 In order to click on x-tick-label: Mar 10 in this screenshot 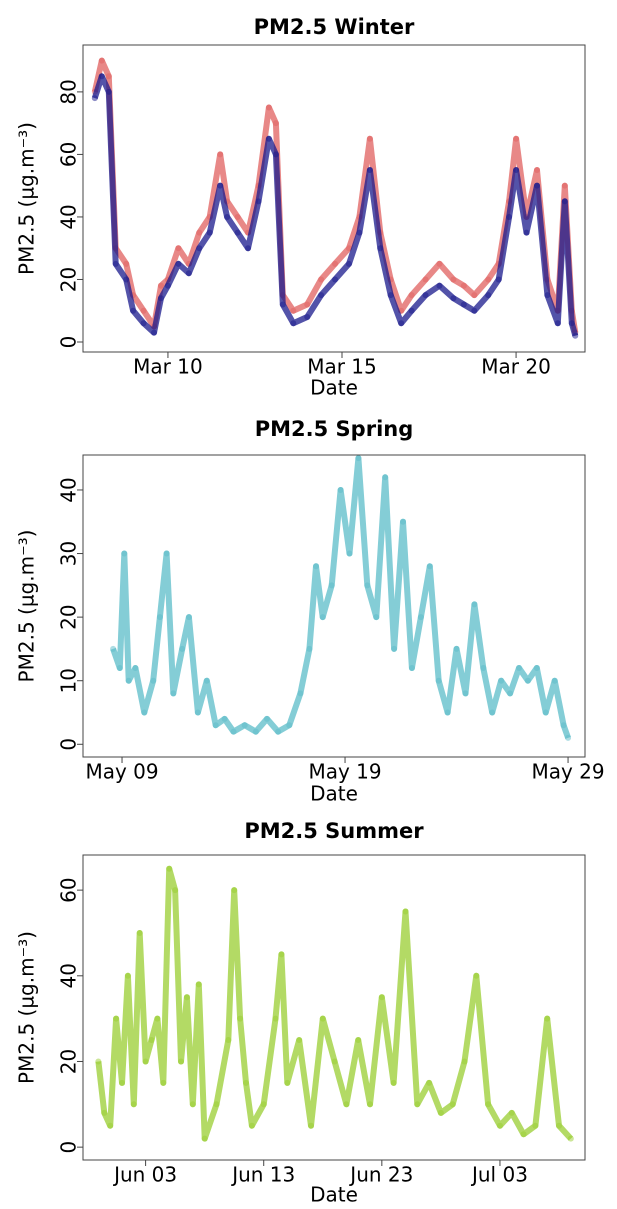, I will do `click(168, 367)`.